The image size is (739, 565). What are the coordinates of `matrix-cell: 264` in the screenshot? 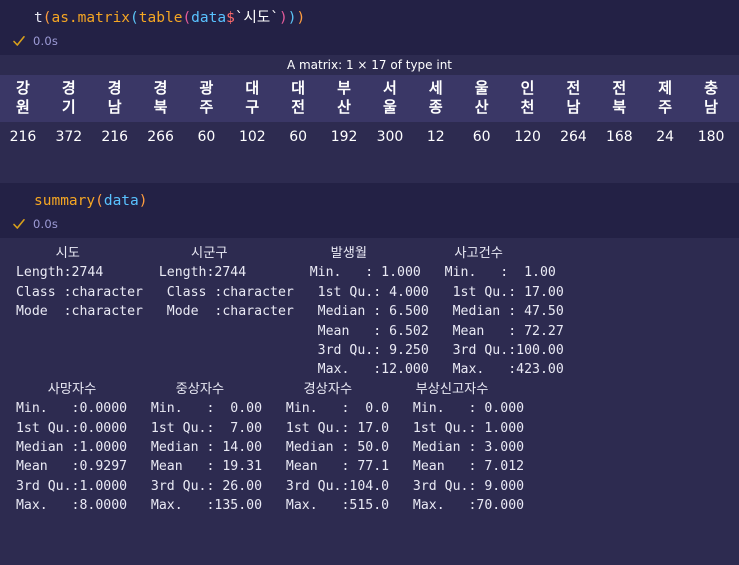 It's located at (573, 137).